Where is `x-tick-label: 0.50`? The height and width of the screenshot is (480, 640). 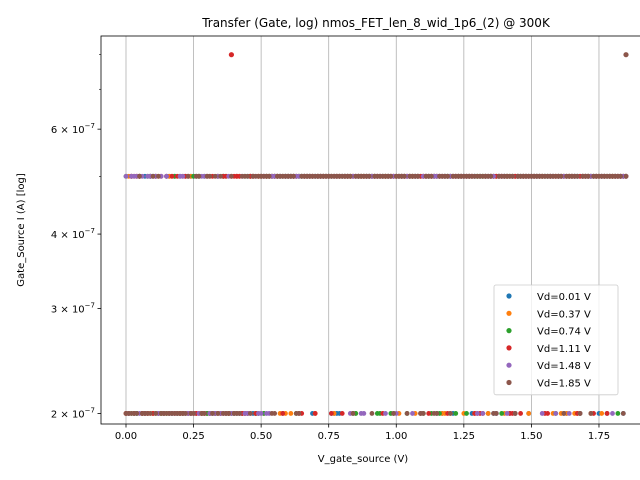 x-tick-label: 0.50 is located at coordinates (261, 436).